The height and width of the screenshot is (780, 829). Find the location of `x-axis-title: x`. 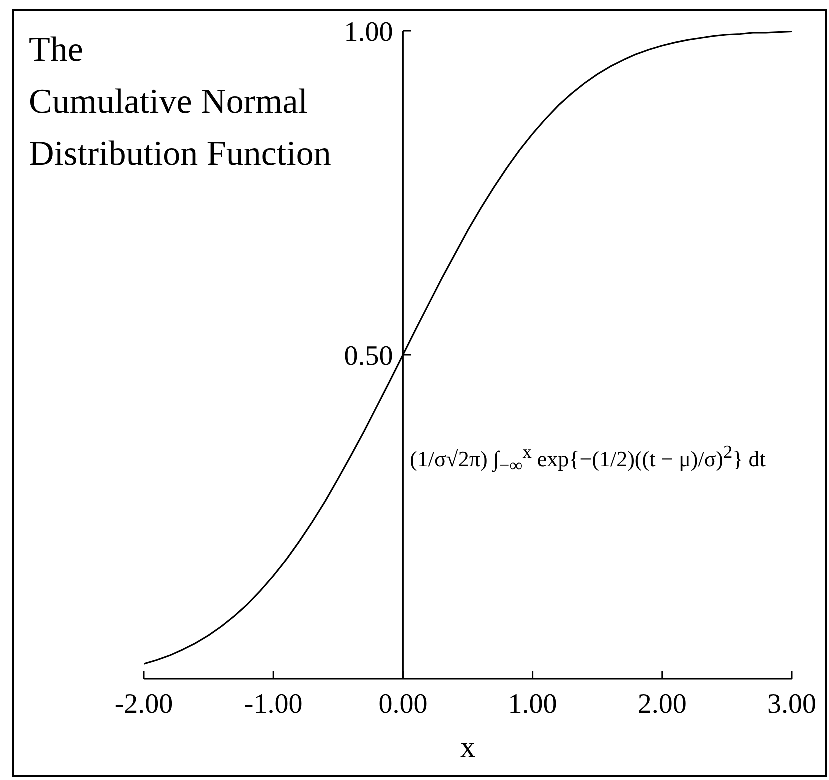

x-axis-title: x is located at coordinates (468, 747).